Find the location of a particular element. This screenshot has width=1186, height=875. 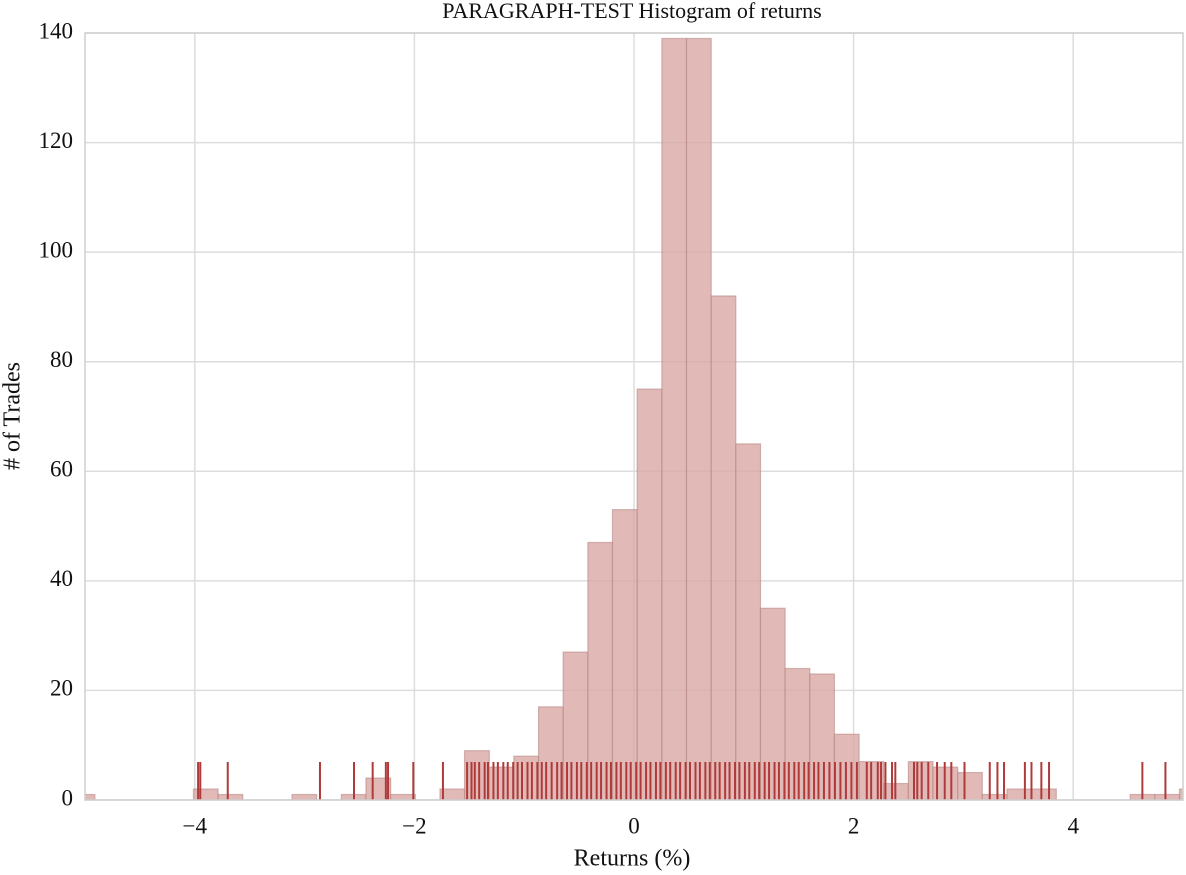

y-tick-label: 0 is located at coordinates (68, 797).